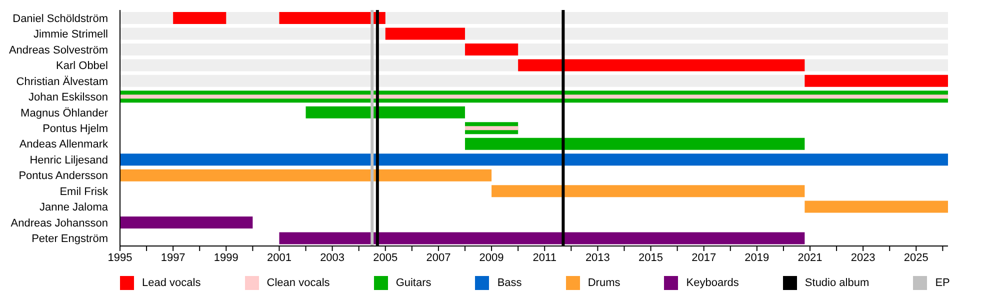 The image size is (1000, 300). What do you see at coordinates (75, 129) in the screenshot?
I see `y-tick-label: Pontus Hjelm` at bounding box center [75, 129].